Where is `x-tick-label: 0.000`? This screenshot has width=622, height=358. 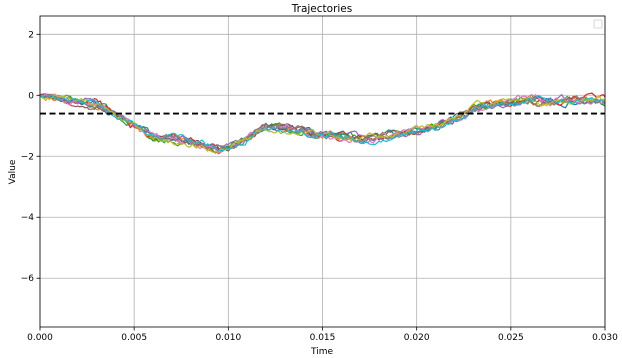
x-tick-label: 0.000 is located at coordinates (40, 338).